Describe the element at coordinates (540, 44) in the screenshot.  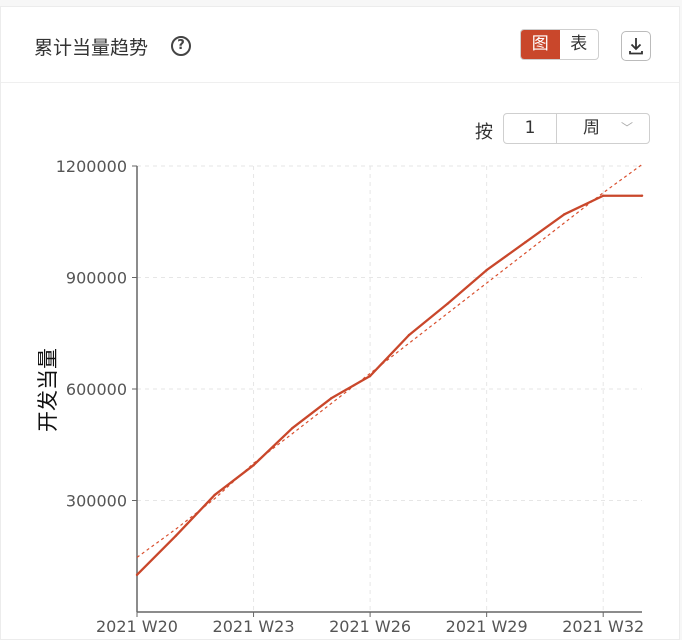
I see `chart-view-button: 图` at that location.